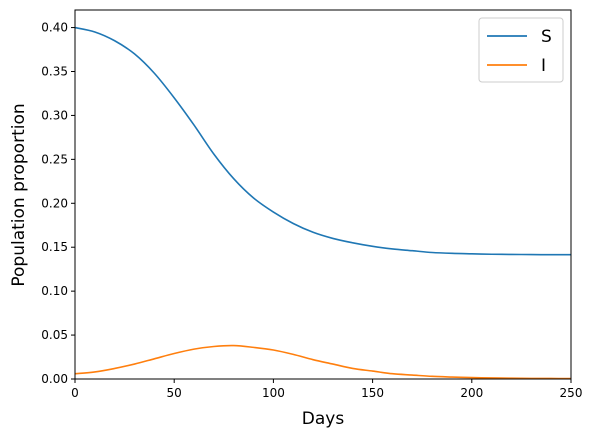  What do you see at coordinates (54, 247) in the screenshot?
I see `y-tick-label: 0.15` at bounding box center [54, 247].